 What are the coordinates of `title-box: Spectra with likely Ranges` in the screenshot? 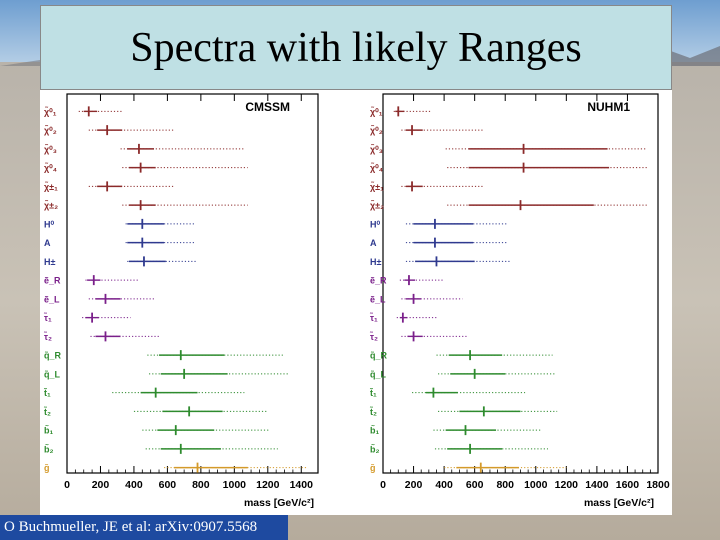 It's located at (356, 47).